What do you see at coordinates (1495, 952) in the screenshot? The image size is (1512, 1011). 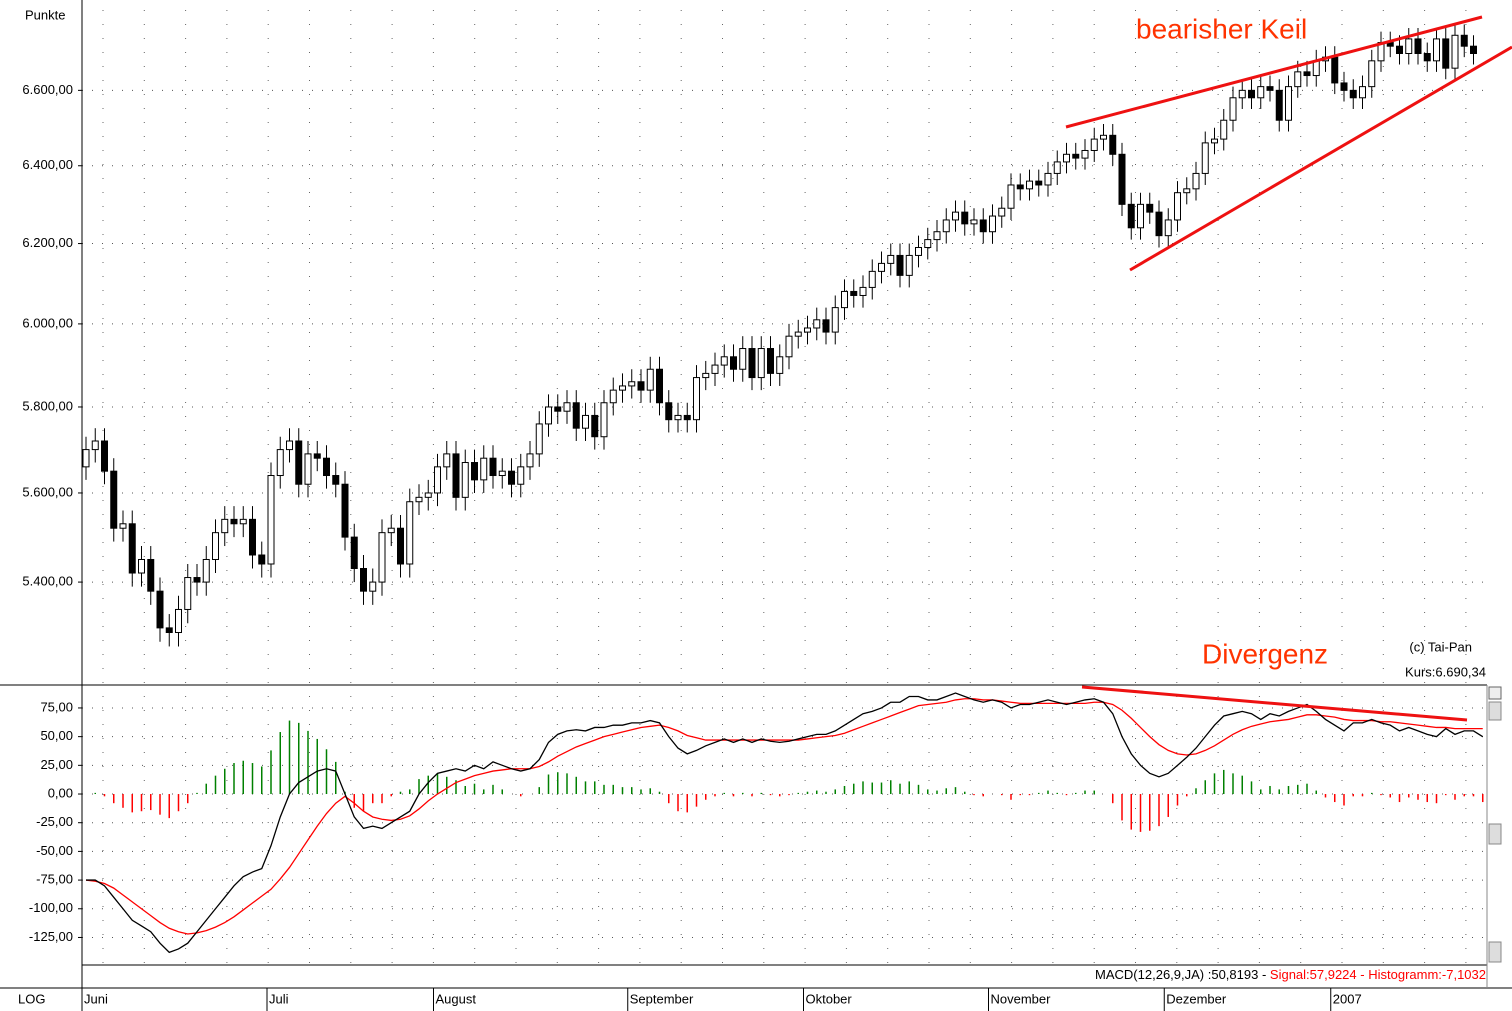 I see `scroll-down` at bounding box center [1495, 952].